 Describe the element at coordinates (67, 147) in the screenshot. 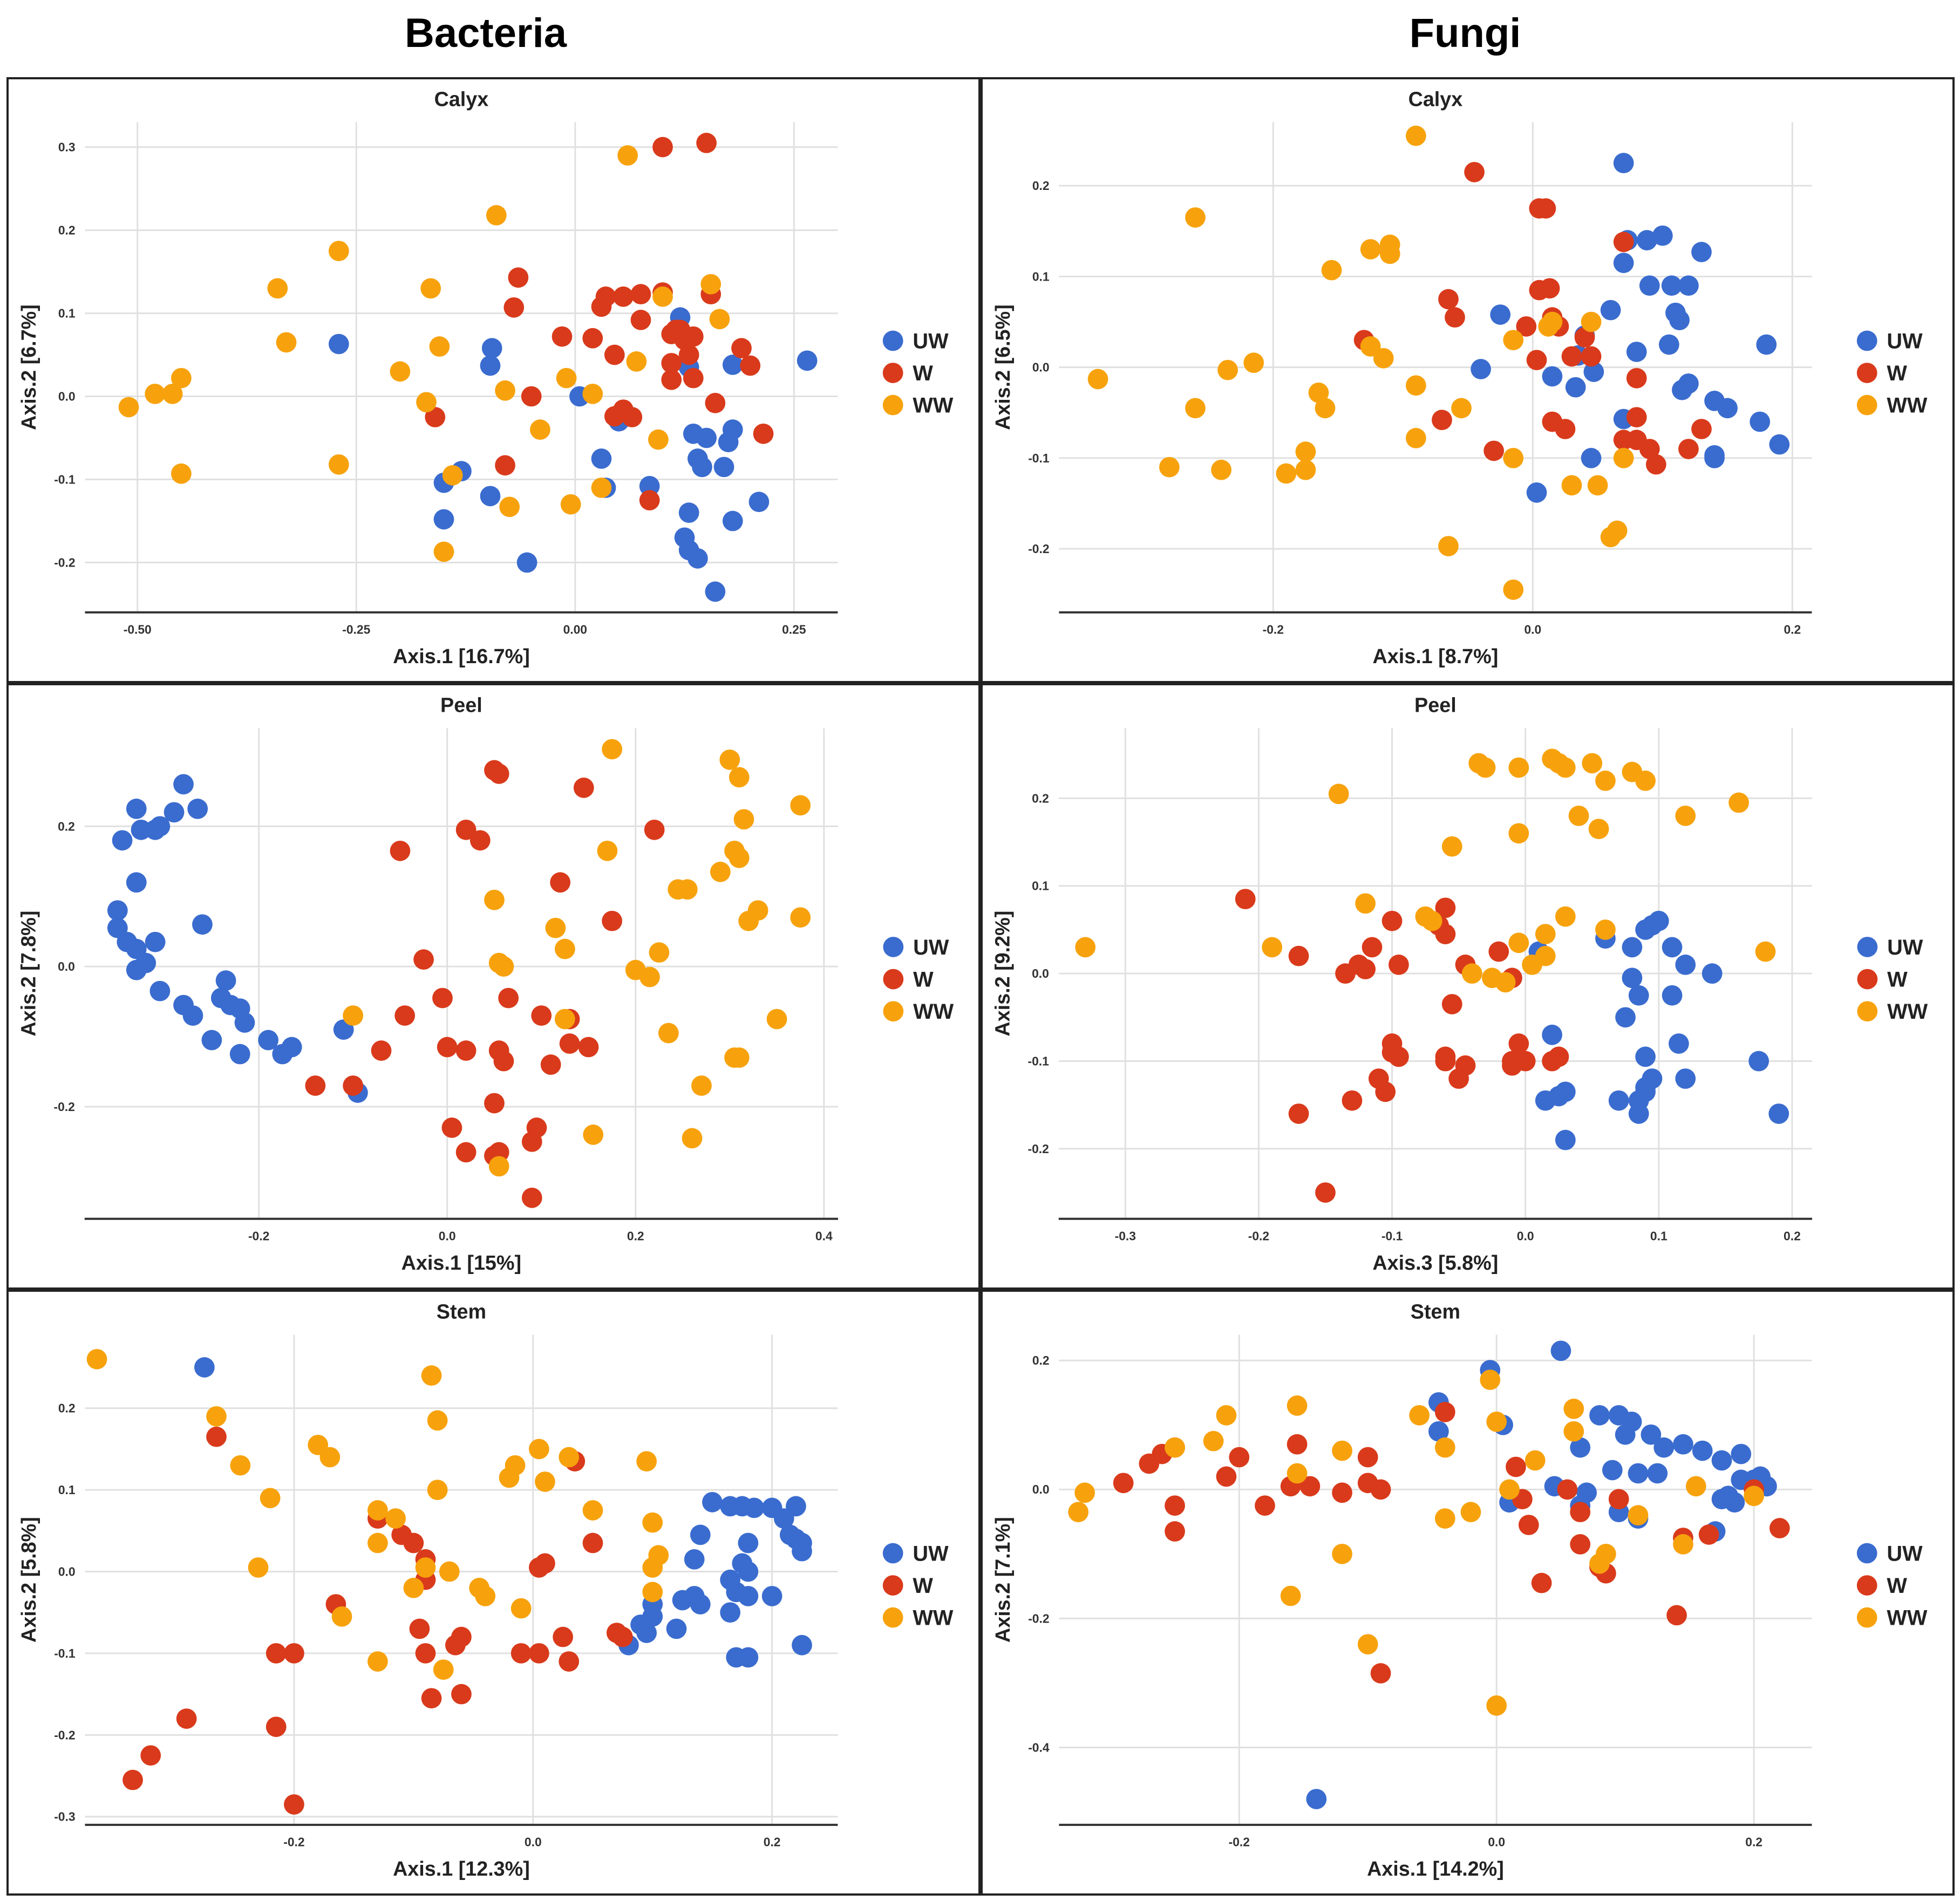

I see `y-tick-label: 0.3` at that location.